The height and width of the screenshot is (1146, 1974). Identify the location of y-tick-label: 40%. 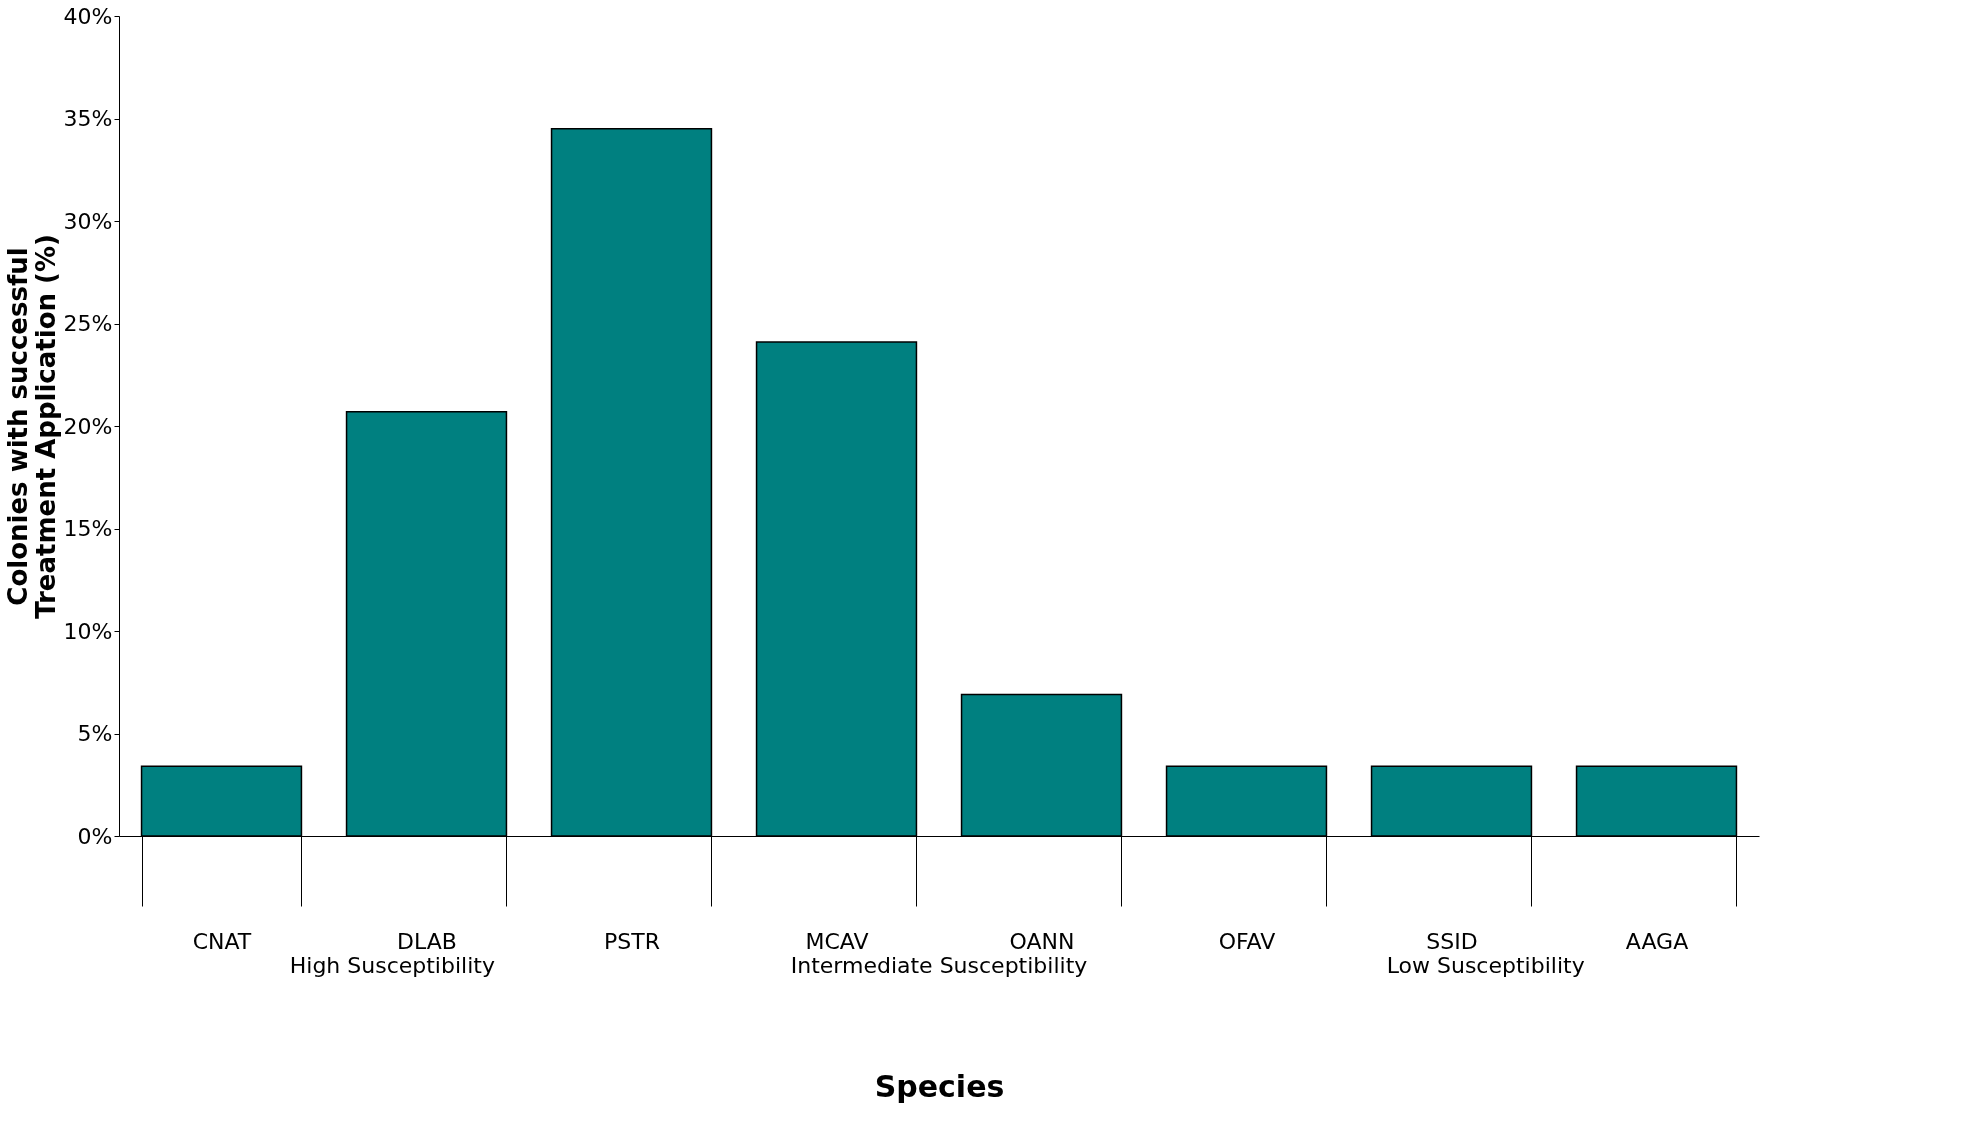
(88, 16).